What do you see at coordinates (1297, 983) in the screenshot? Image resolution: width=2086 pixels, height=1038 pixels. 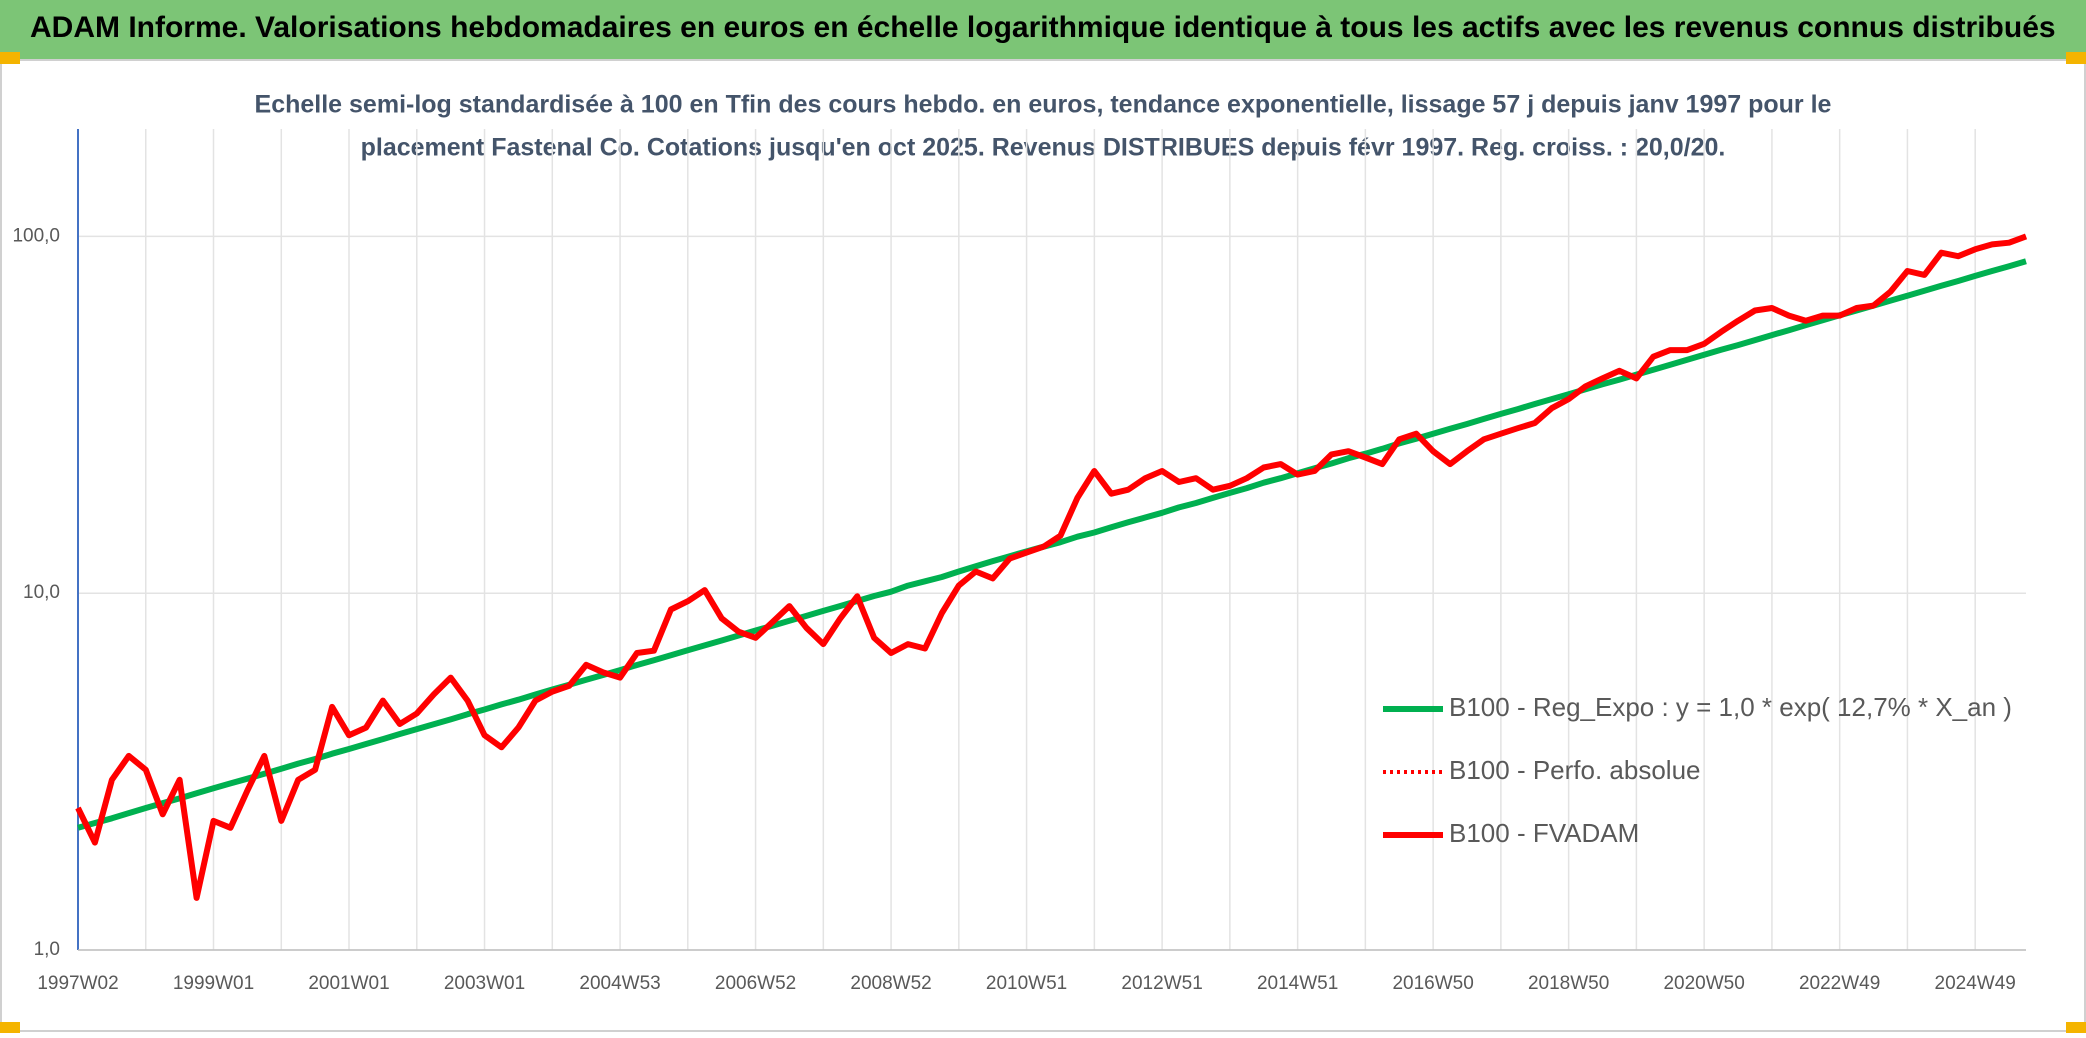 I see `x-tick-label: 2014W51` at bounding box center [1297, 983].